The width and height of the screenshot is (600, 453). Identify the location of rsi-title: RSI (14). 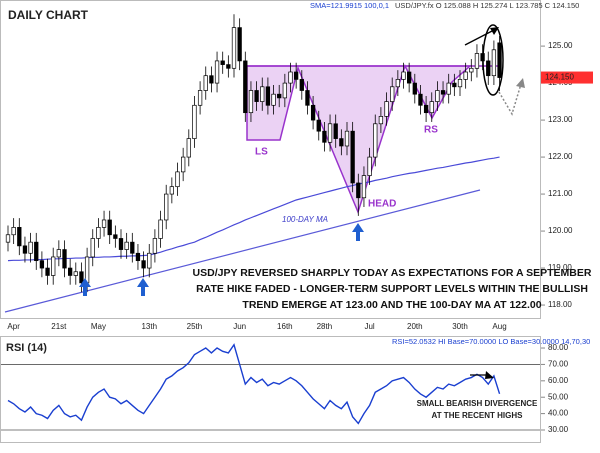
(26, 348).